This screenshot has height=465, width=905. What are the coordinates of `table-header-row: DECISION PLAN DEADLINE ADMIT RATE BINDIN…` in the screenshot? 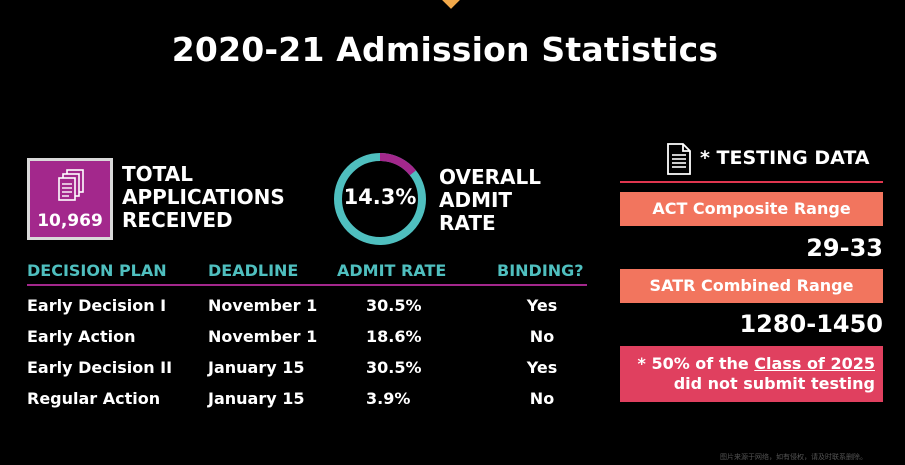 It's located at (307, 273).